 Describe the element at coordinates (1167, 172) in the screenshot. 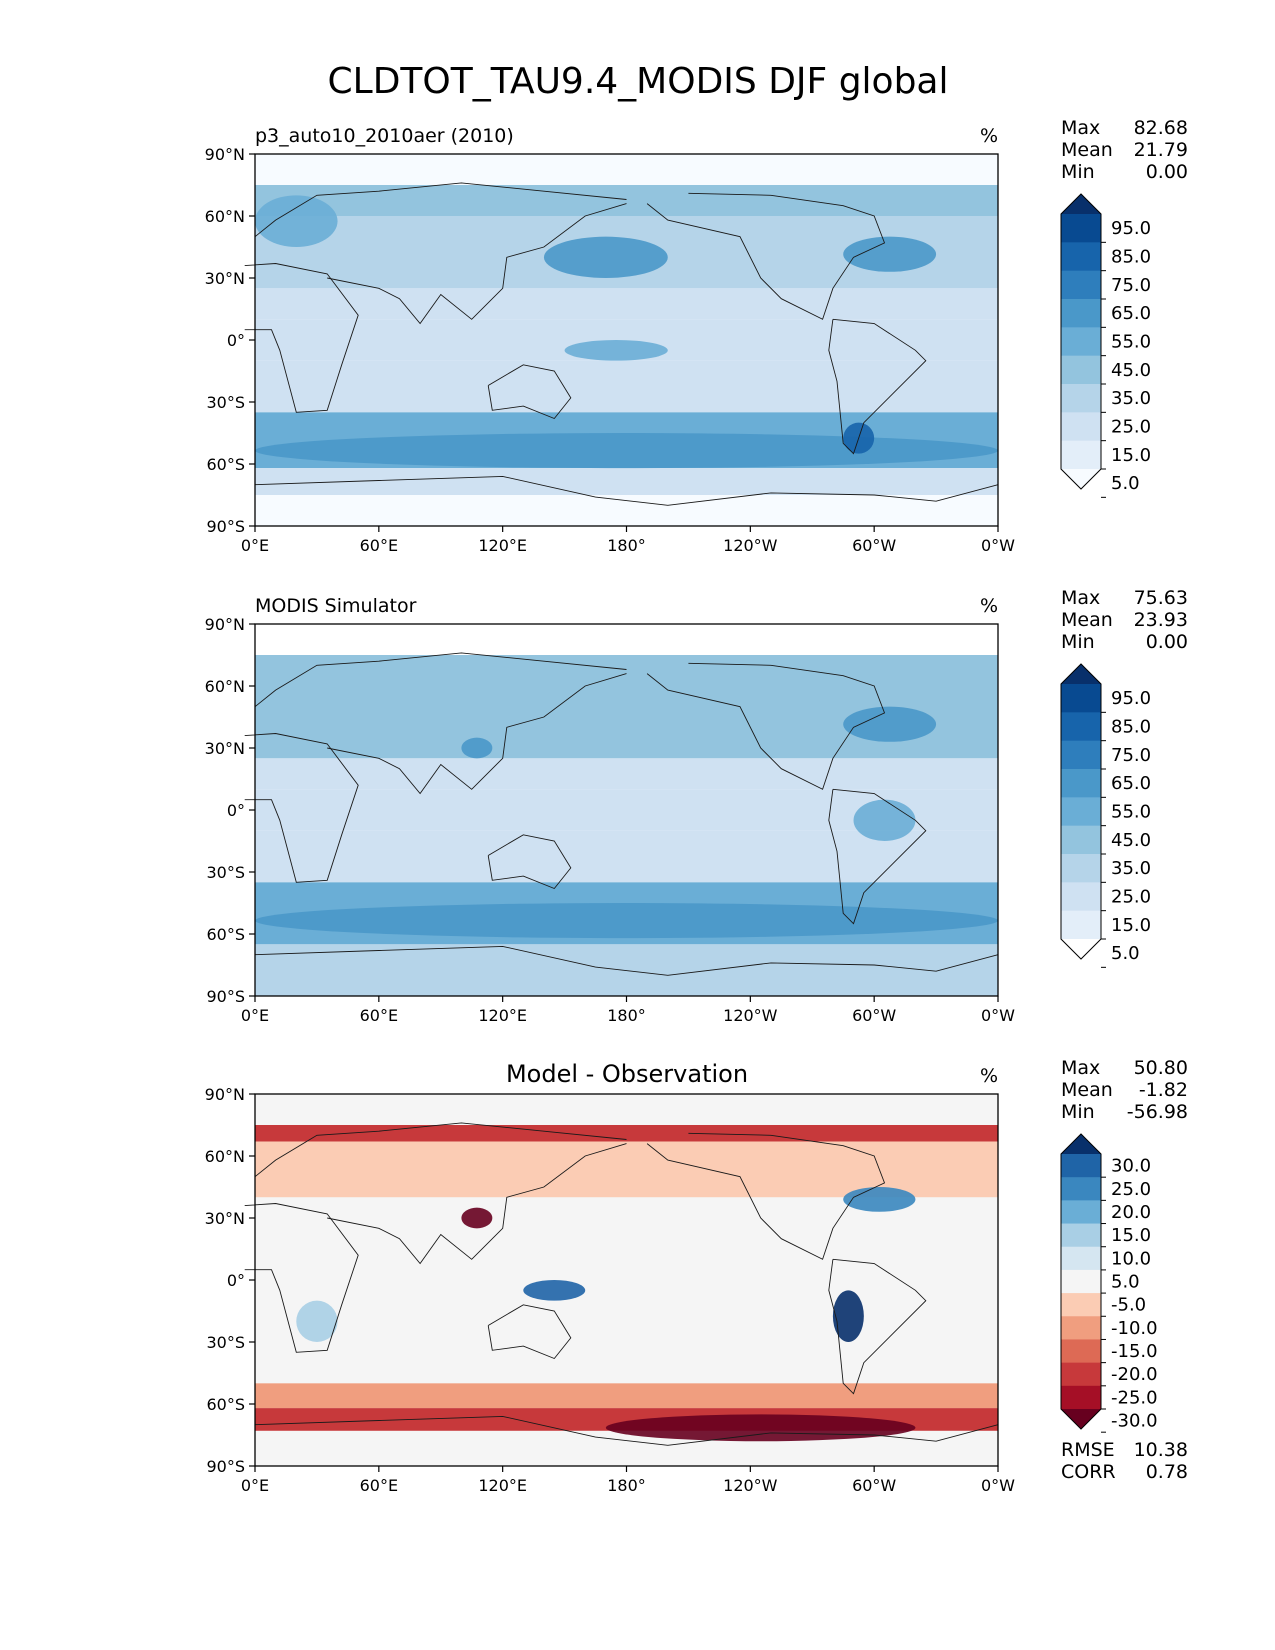

I see `stat-value: 0.00` at that location.